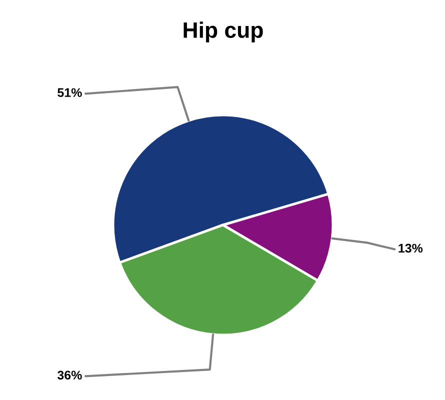 The width and height of the screenshot is (445, 400). What do you see at coordinates (70, 93) in the screenshot?
I see `data-label: 51%` at bounding box center [70, 93].